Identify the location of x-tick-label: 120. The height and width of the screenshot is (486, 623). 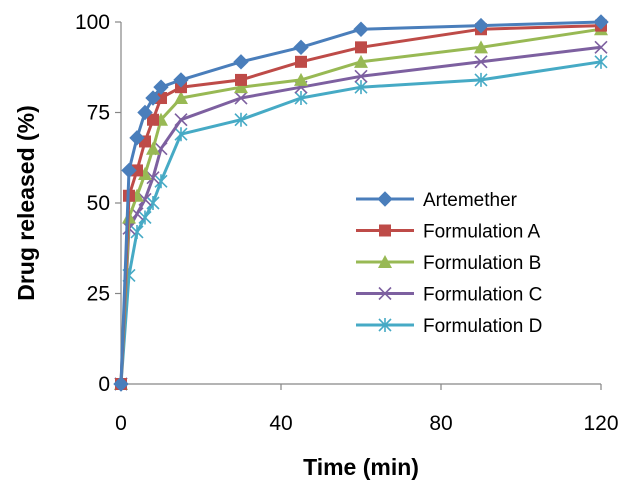
(600, 423).